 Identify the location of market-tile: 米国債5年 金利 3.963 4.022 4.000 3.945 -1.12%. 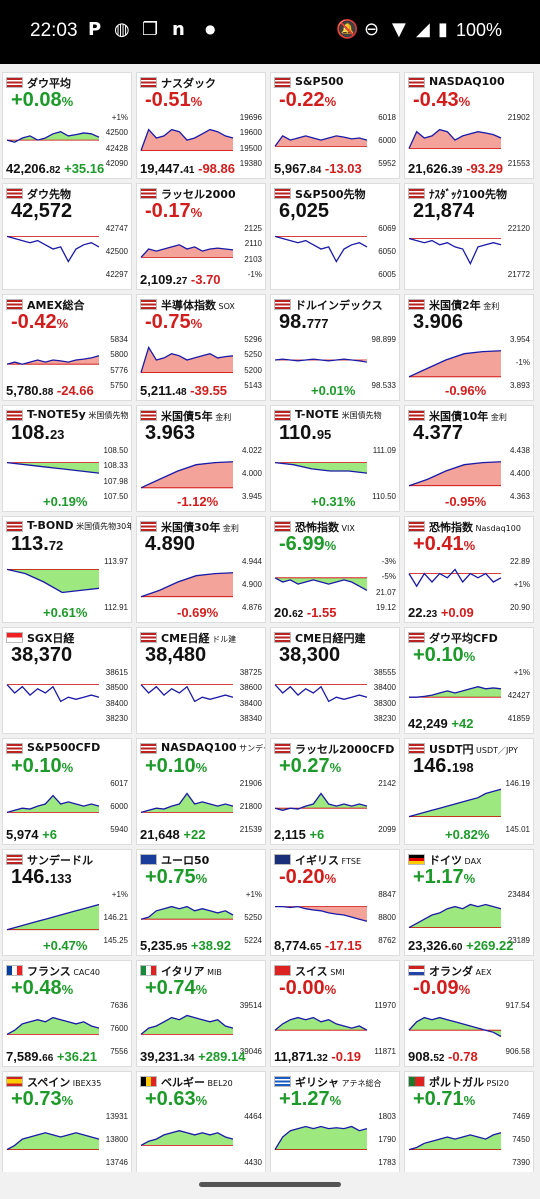
(201, 458).